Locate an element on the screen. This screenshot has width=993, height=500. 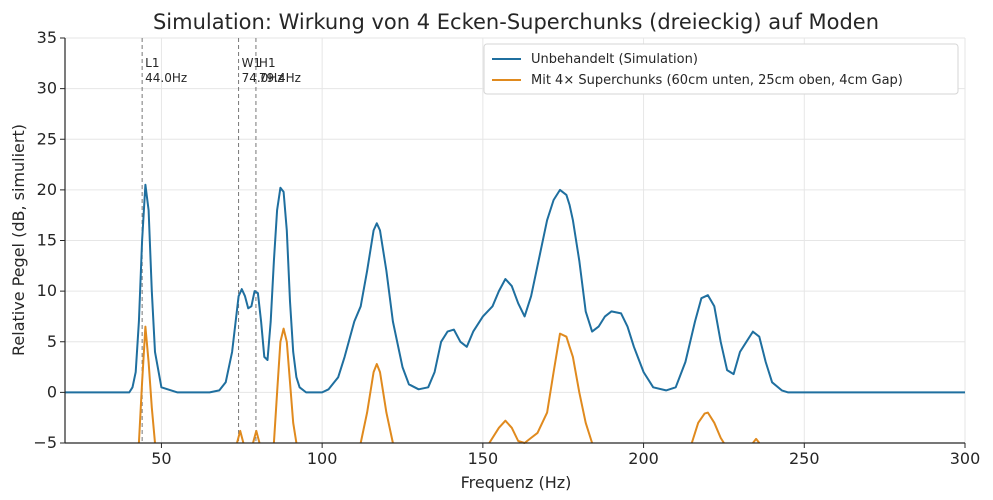
y-tick-label: 5 is located at coordinates (52, 341).